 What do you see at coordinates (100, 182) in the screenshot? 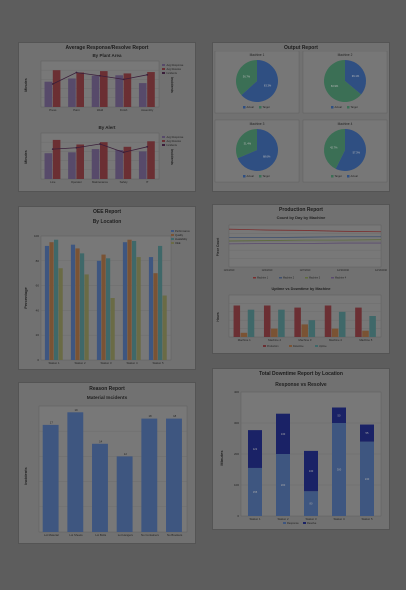
I see `x-tick-label: Maintenance` at bounding box center [100, 182].